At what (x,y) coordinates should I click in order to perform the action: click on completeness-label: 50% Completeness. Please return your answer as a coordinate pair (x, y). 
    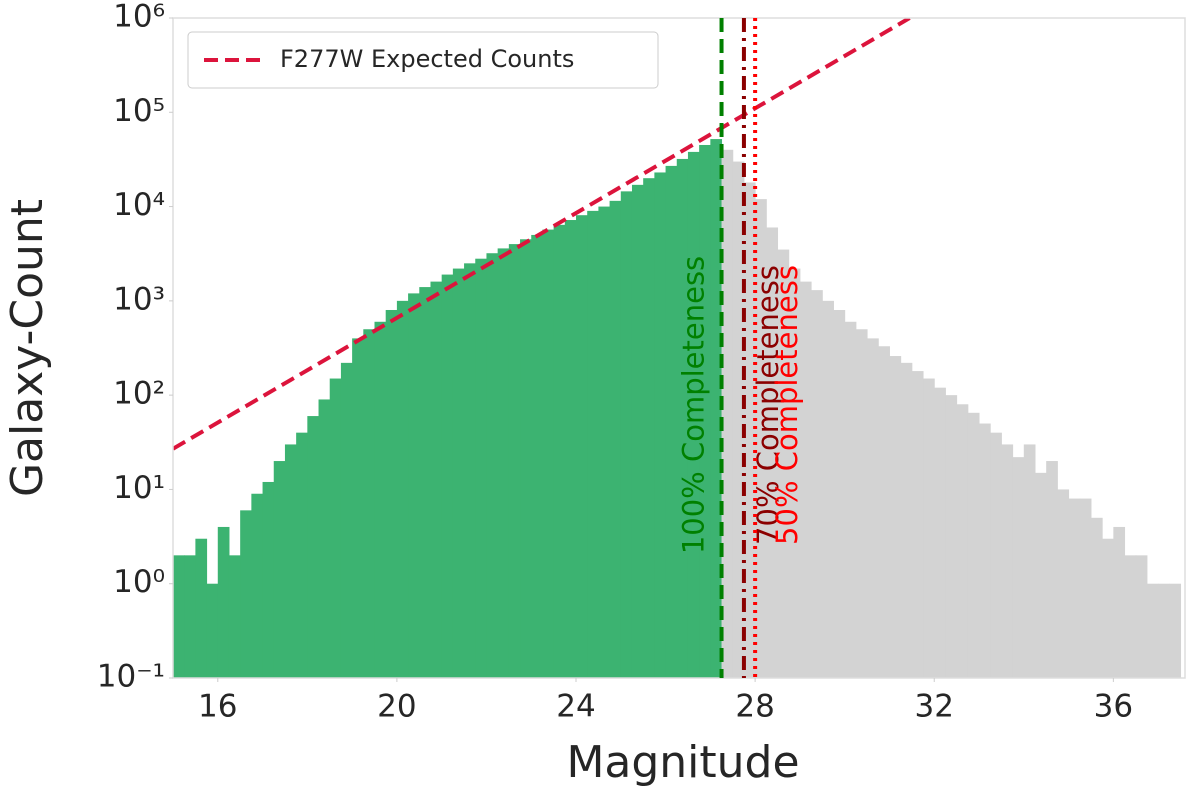
    Looking at the image, I should click on (787, 405).